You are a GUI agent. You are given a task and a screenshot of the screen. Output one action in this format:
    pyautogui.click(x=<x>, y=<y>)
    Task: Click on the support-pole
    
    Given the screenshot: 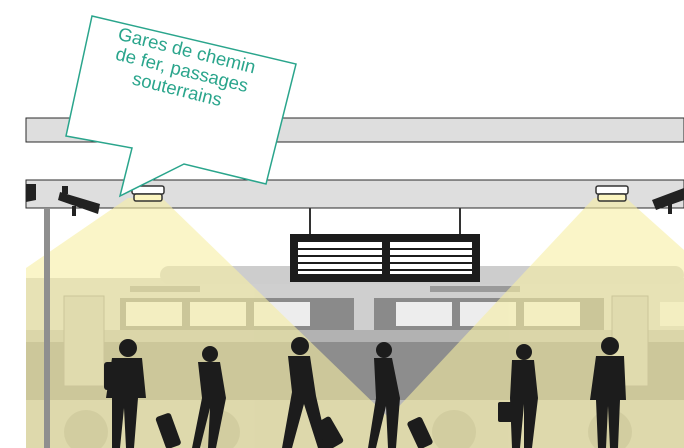 What is the action you would take?
    pyautogui.click(x=47, y=328)
    